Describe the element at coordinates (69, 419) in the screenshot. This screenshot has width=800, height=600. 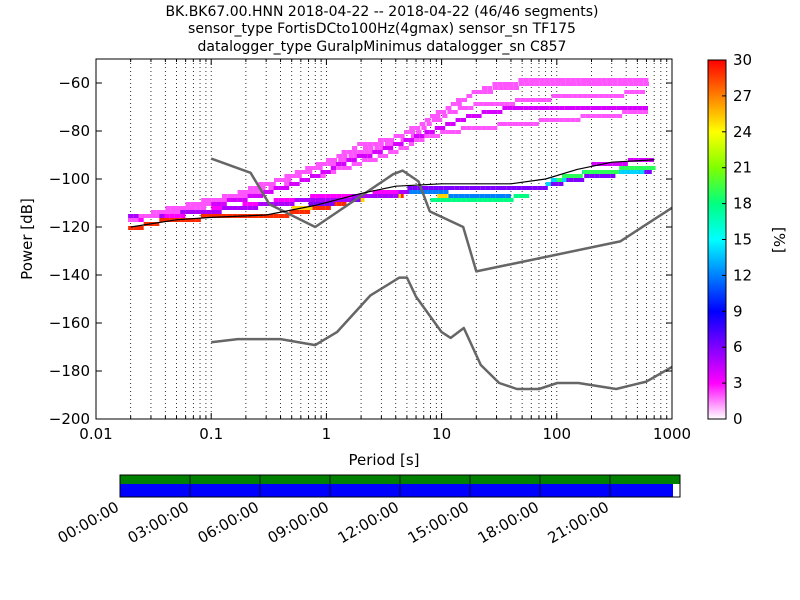
I see `y-tick-label: −200` at that location.